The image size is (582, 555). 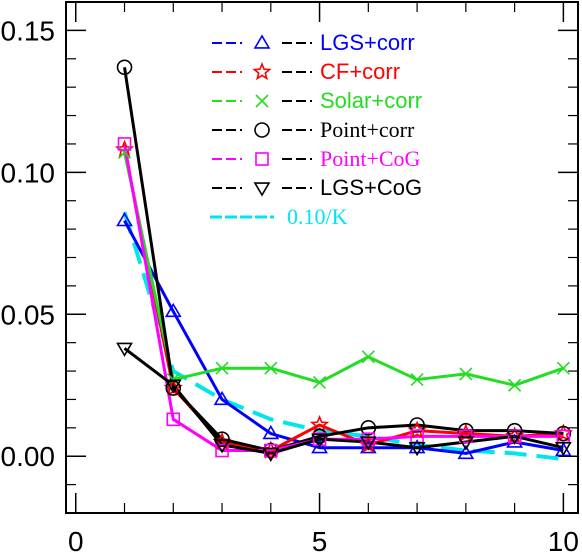 I want to click on x-tick-label: 10, so click(x=563, y=540).